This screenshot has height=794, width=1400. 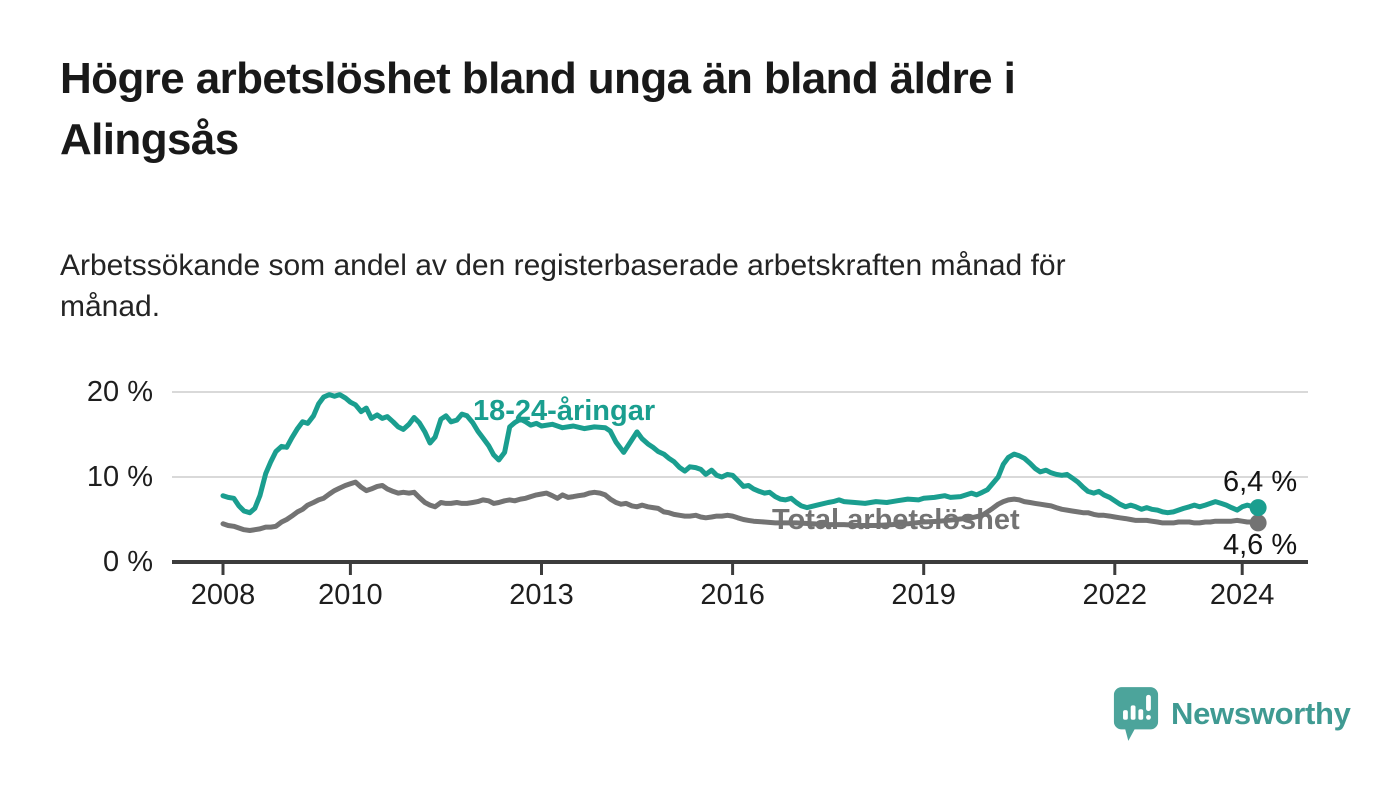 I want to click on series-end-dot-total, so click(x=1258, y=523).